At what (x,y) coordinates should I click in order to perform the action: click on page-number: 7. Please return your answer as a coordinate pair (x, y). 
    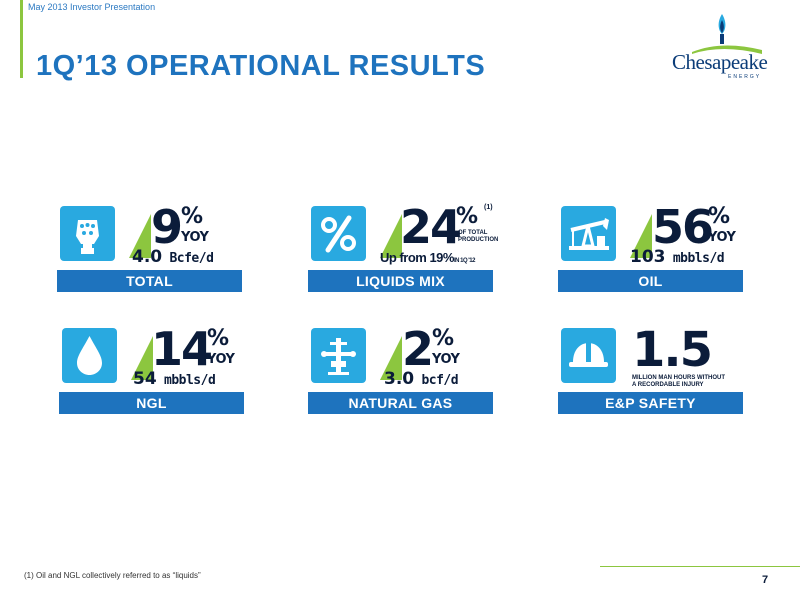
    Looking at the image, I should click on (765, 580).